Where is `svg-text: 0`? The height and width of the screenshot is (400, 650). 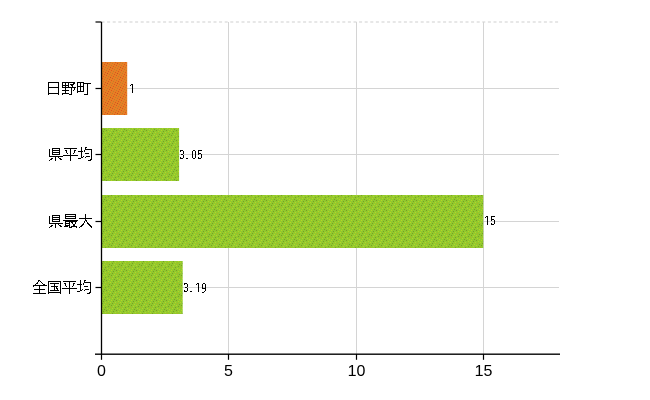 svg-text: 0 is located at coordinates (101, 371).